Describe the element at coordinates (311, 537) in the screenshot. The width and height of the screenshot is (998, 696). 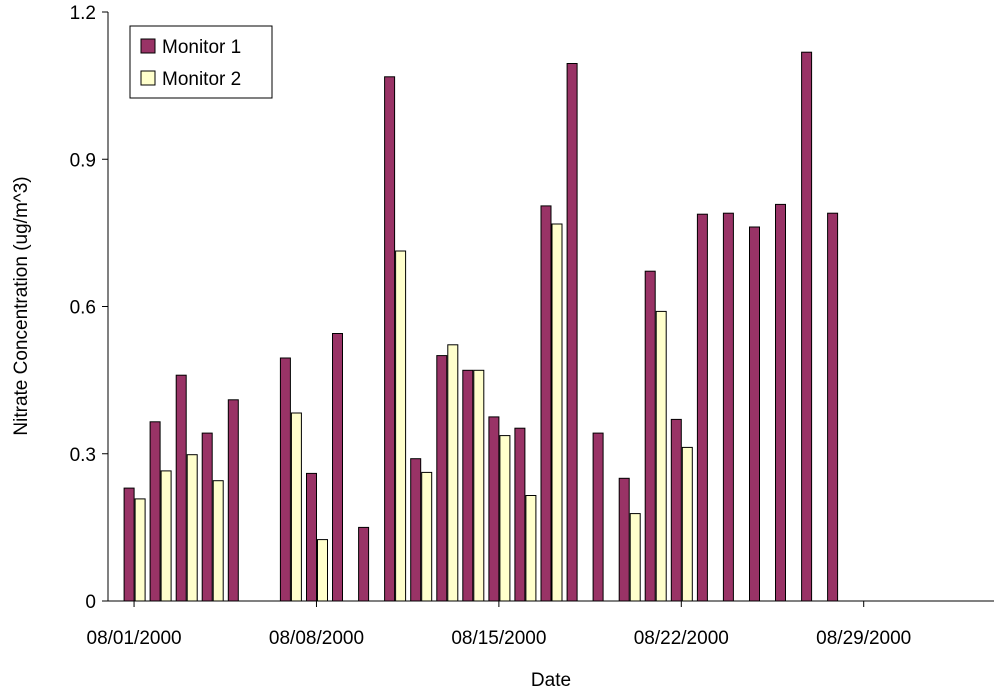
I see `bar-monitor-1-08-08-2000` at that location.